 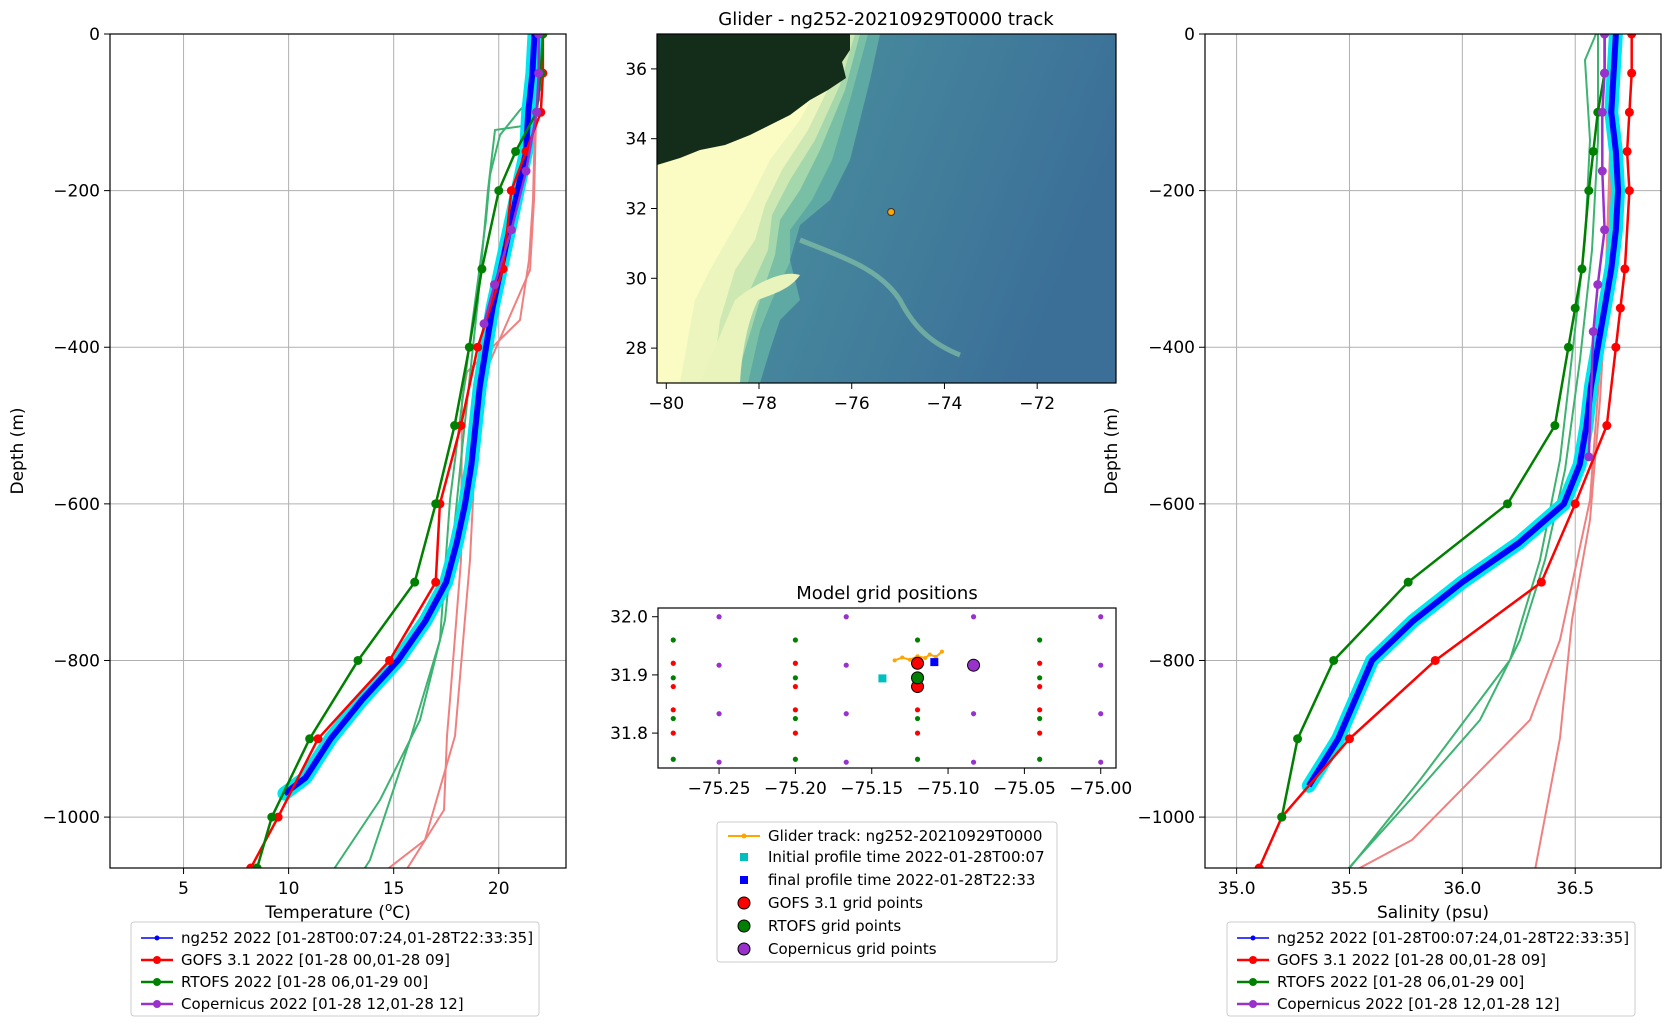 I want to click on x-tick-label: 5, so click(x=183, y=889).